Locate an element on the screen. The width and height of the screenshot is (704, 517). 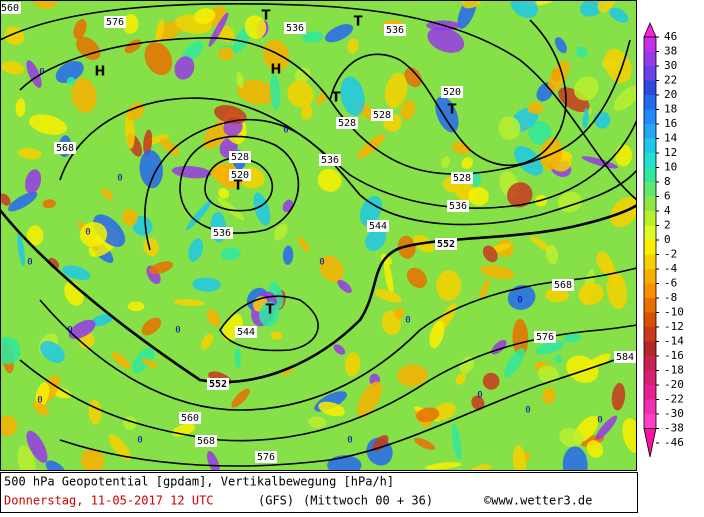
colorbar-label: -2 is located at coordinates (670, 254).